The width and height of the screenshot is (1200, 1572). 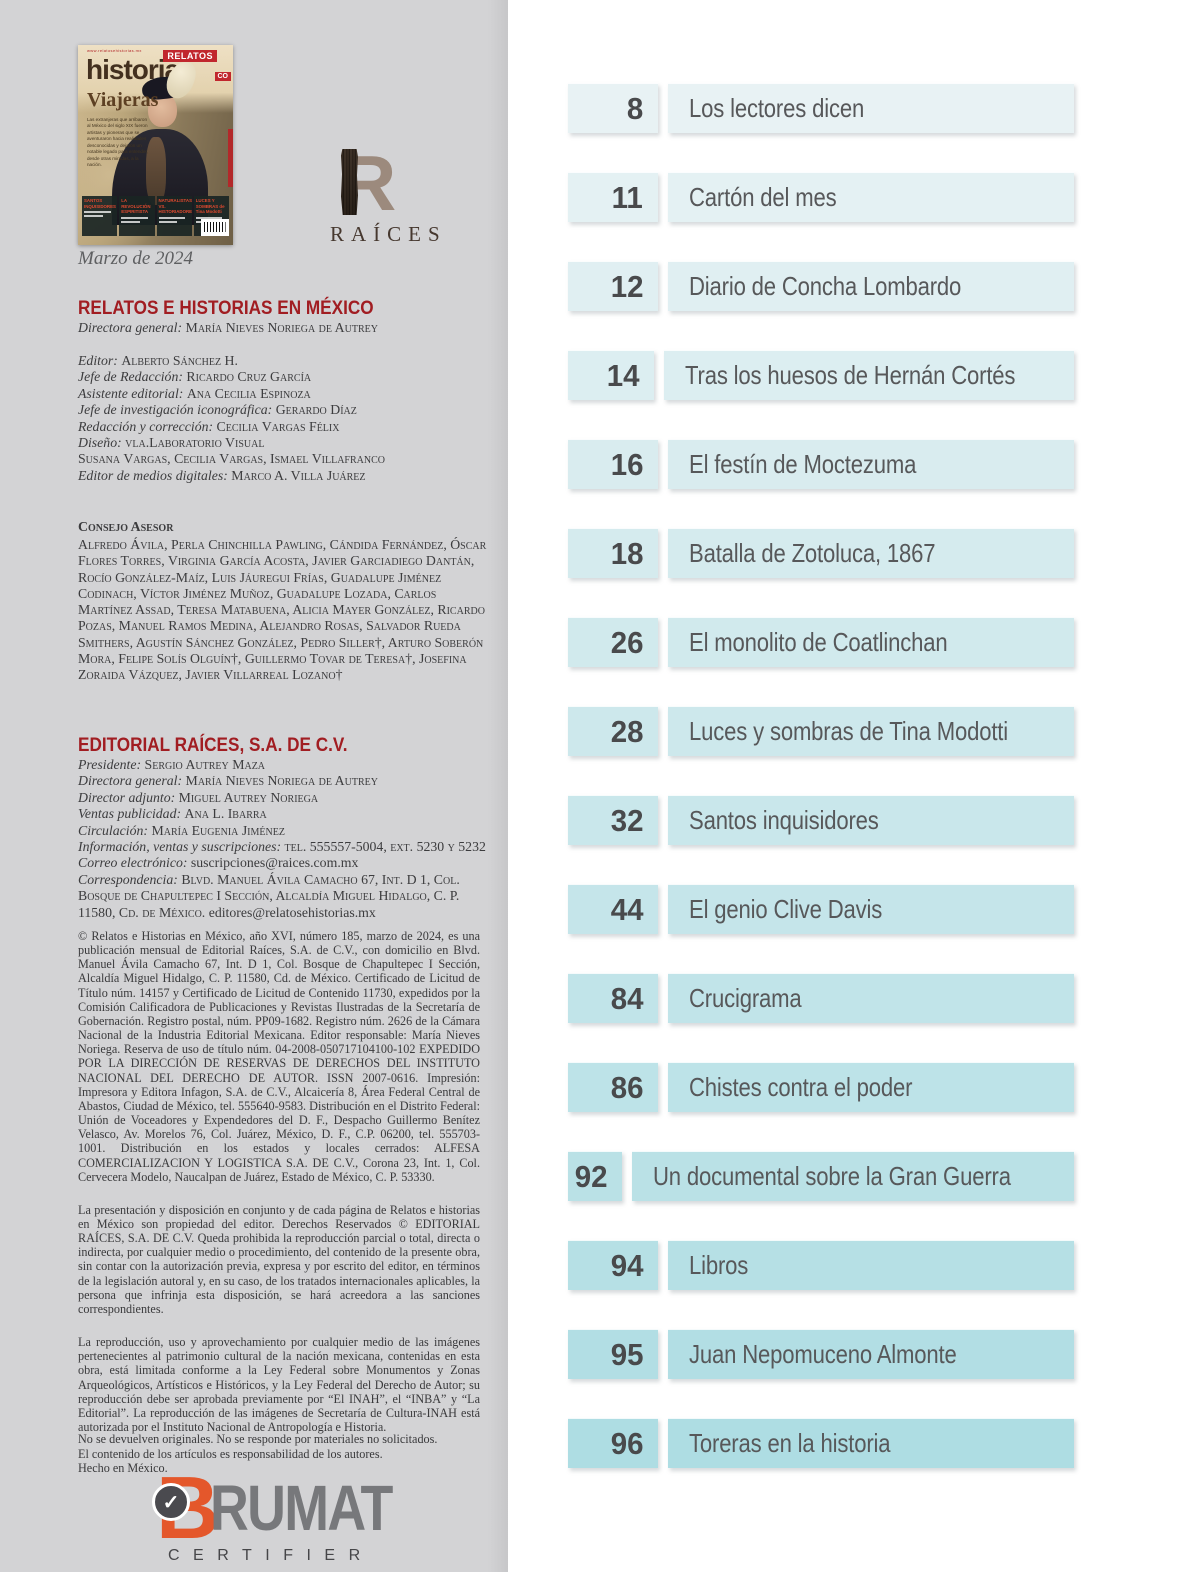 I want to click on credit-role-label: Información, ventas y suscripciones:, so click(x=181, y=847).